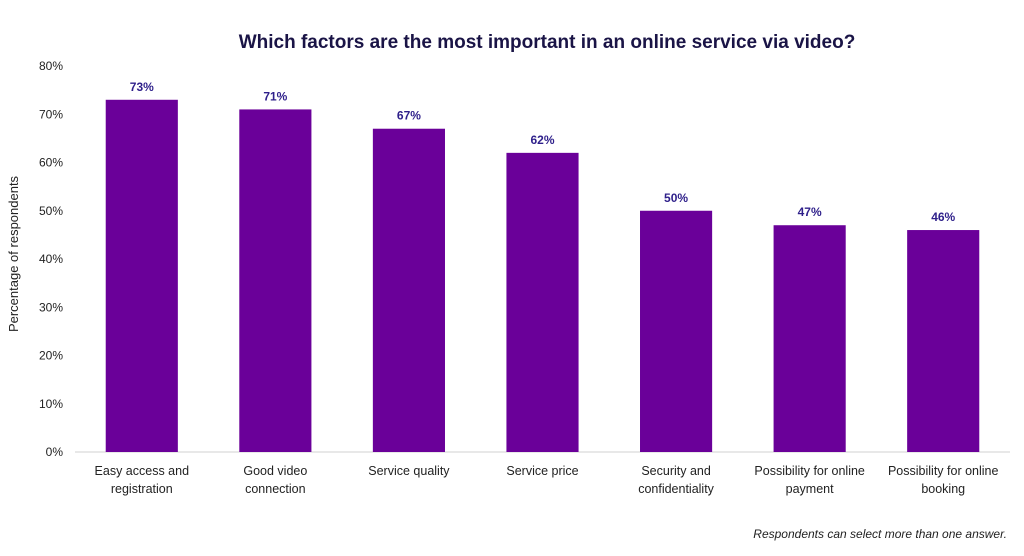 The height and width of the screenshot is (556, 1024). I want to click on y-axis-ticks: 0% 10% 20% 30% 40% 50% 60% 70% 80%, so click(51, 259).